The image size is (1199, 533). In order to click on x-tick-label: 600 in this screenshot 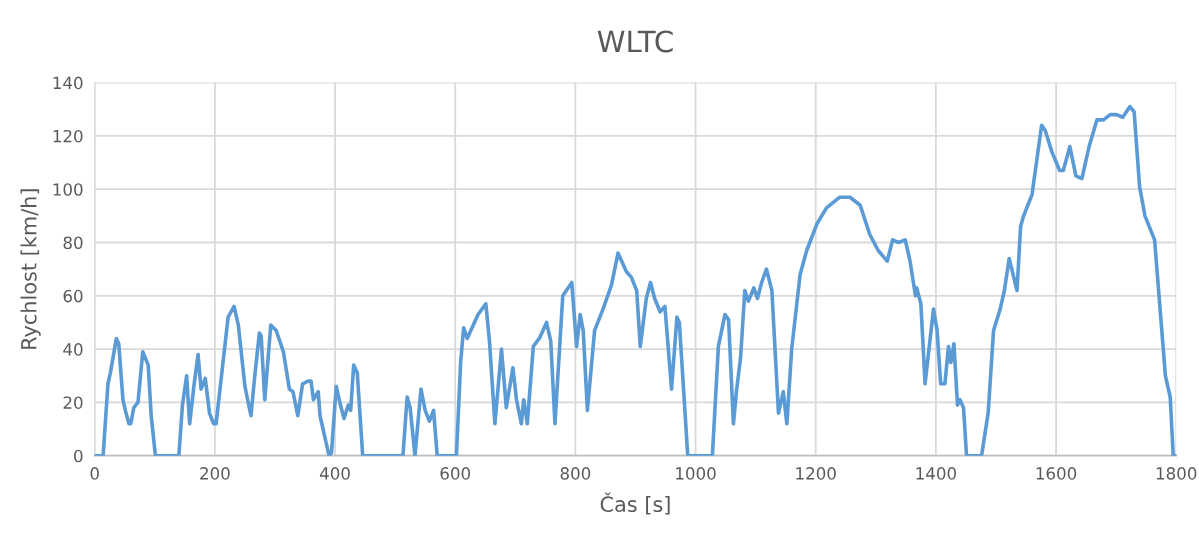, I will do `click(455, 473)`.